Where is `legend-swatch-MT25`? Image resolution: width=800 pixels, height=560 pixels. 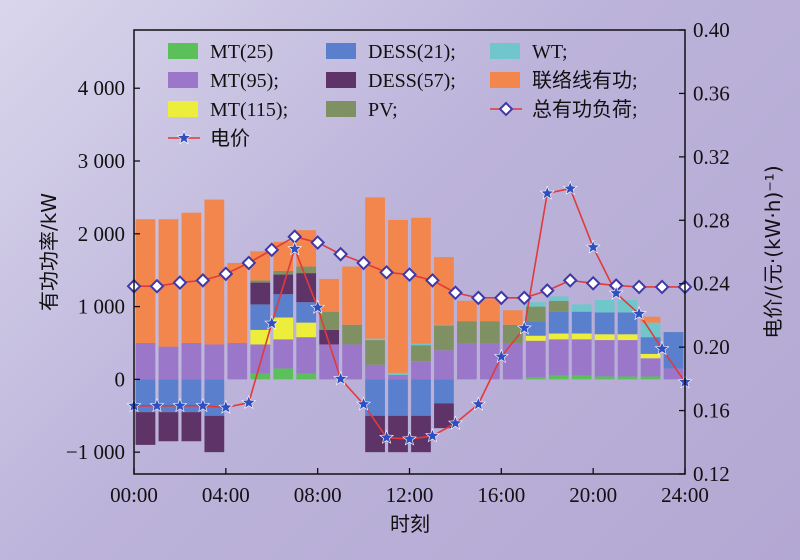
legend-swatch-MT25 is located at coordinates (183, 51).